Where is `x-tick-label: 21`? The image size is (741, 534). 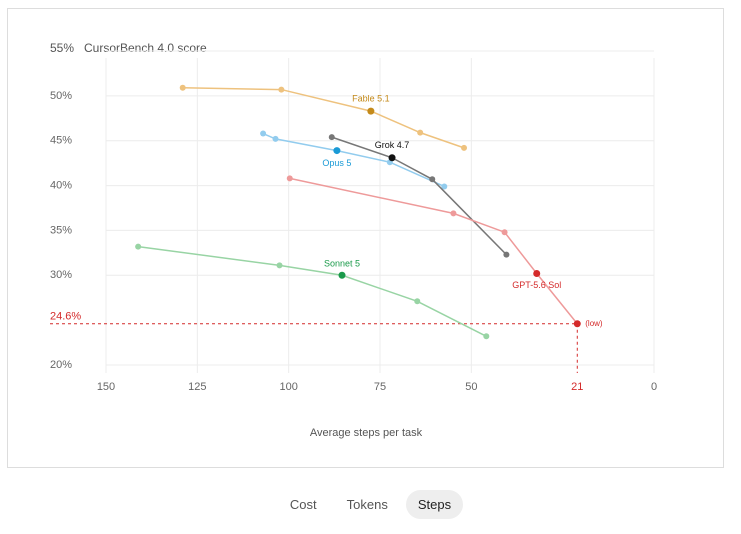 x-tick-label: 21 is located at coordinates (577, 387).